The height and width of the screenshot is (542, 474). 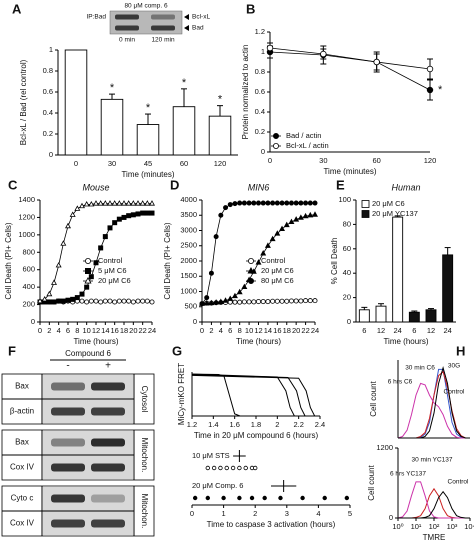 I want to click on x-axis-label: Time (hours), so click(x=258, y=341).